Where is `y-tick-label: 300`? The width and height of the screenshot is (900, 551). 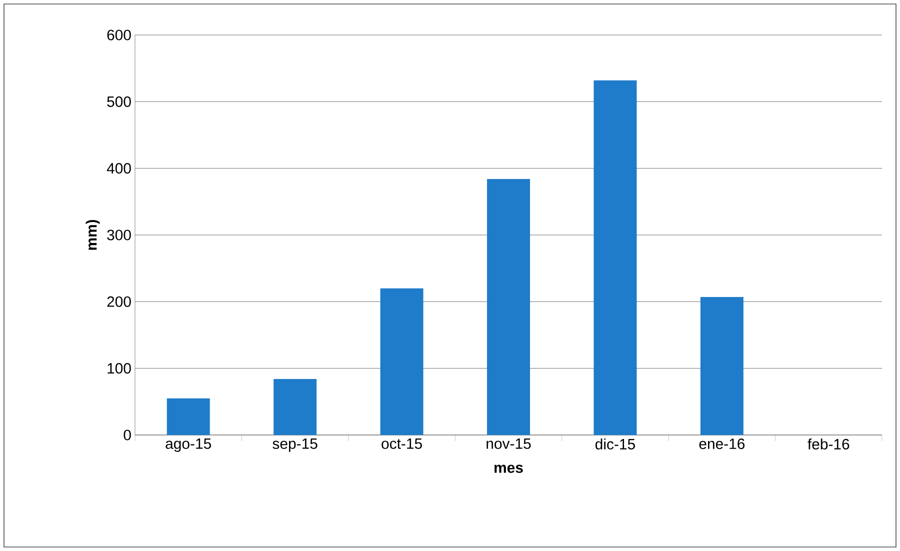 y-tick-label: 300 is located at coordinates (119, 235).